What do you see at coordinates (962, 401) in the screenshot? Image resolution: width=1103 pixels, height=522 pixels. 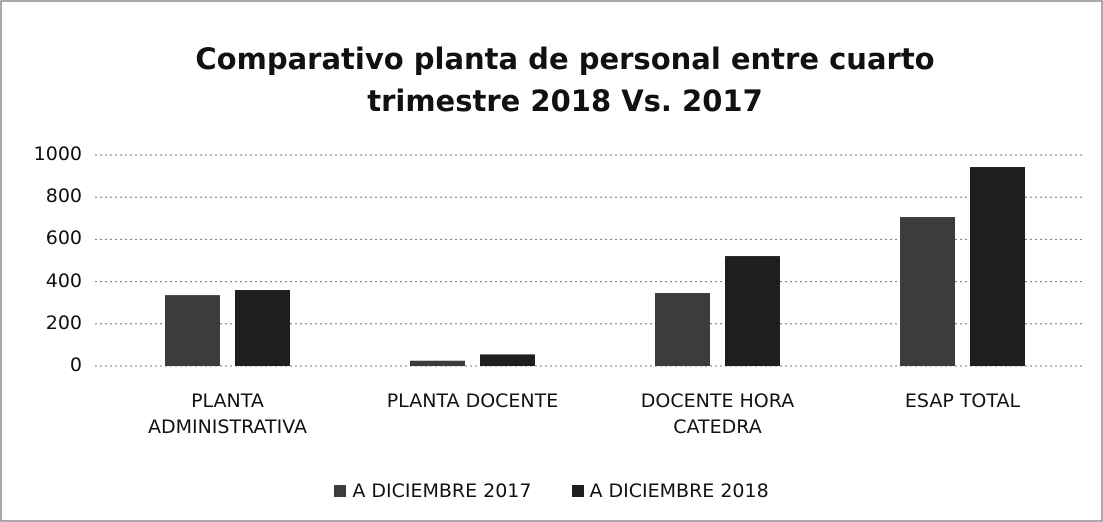 I see `x-tick-label: ESAP TOTAL` at bounding box center [962, 401].